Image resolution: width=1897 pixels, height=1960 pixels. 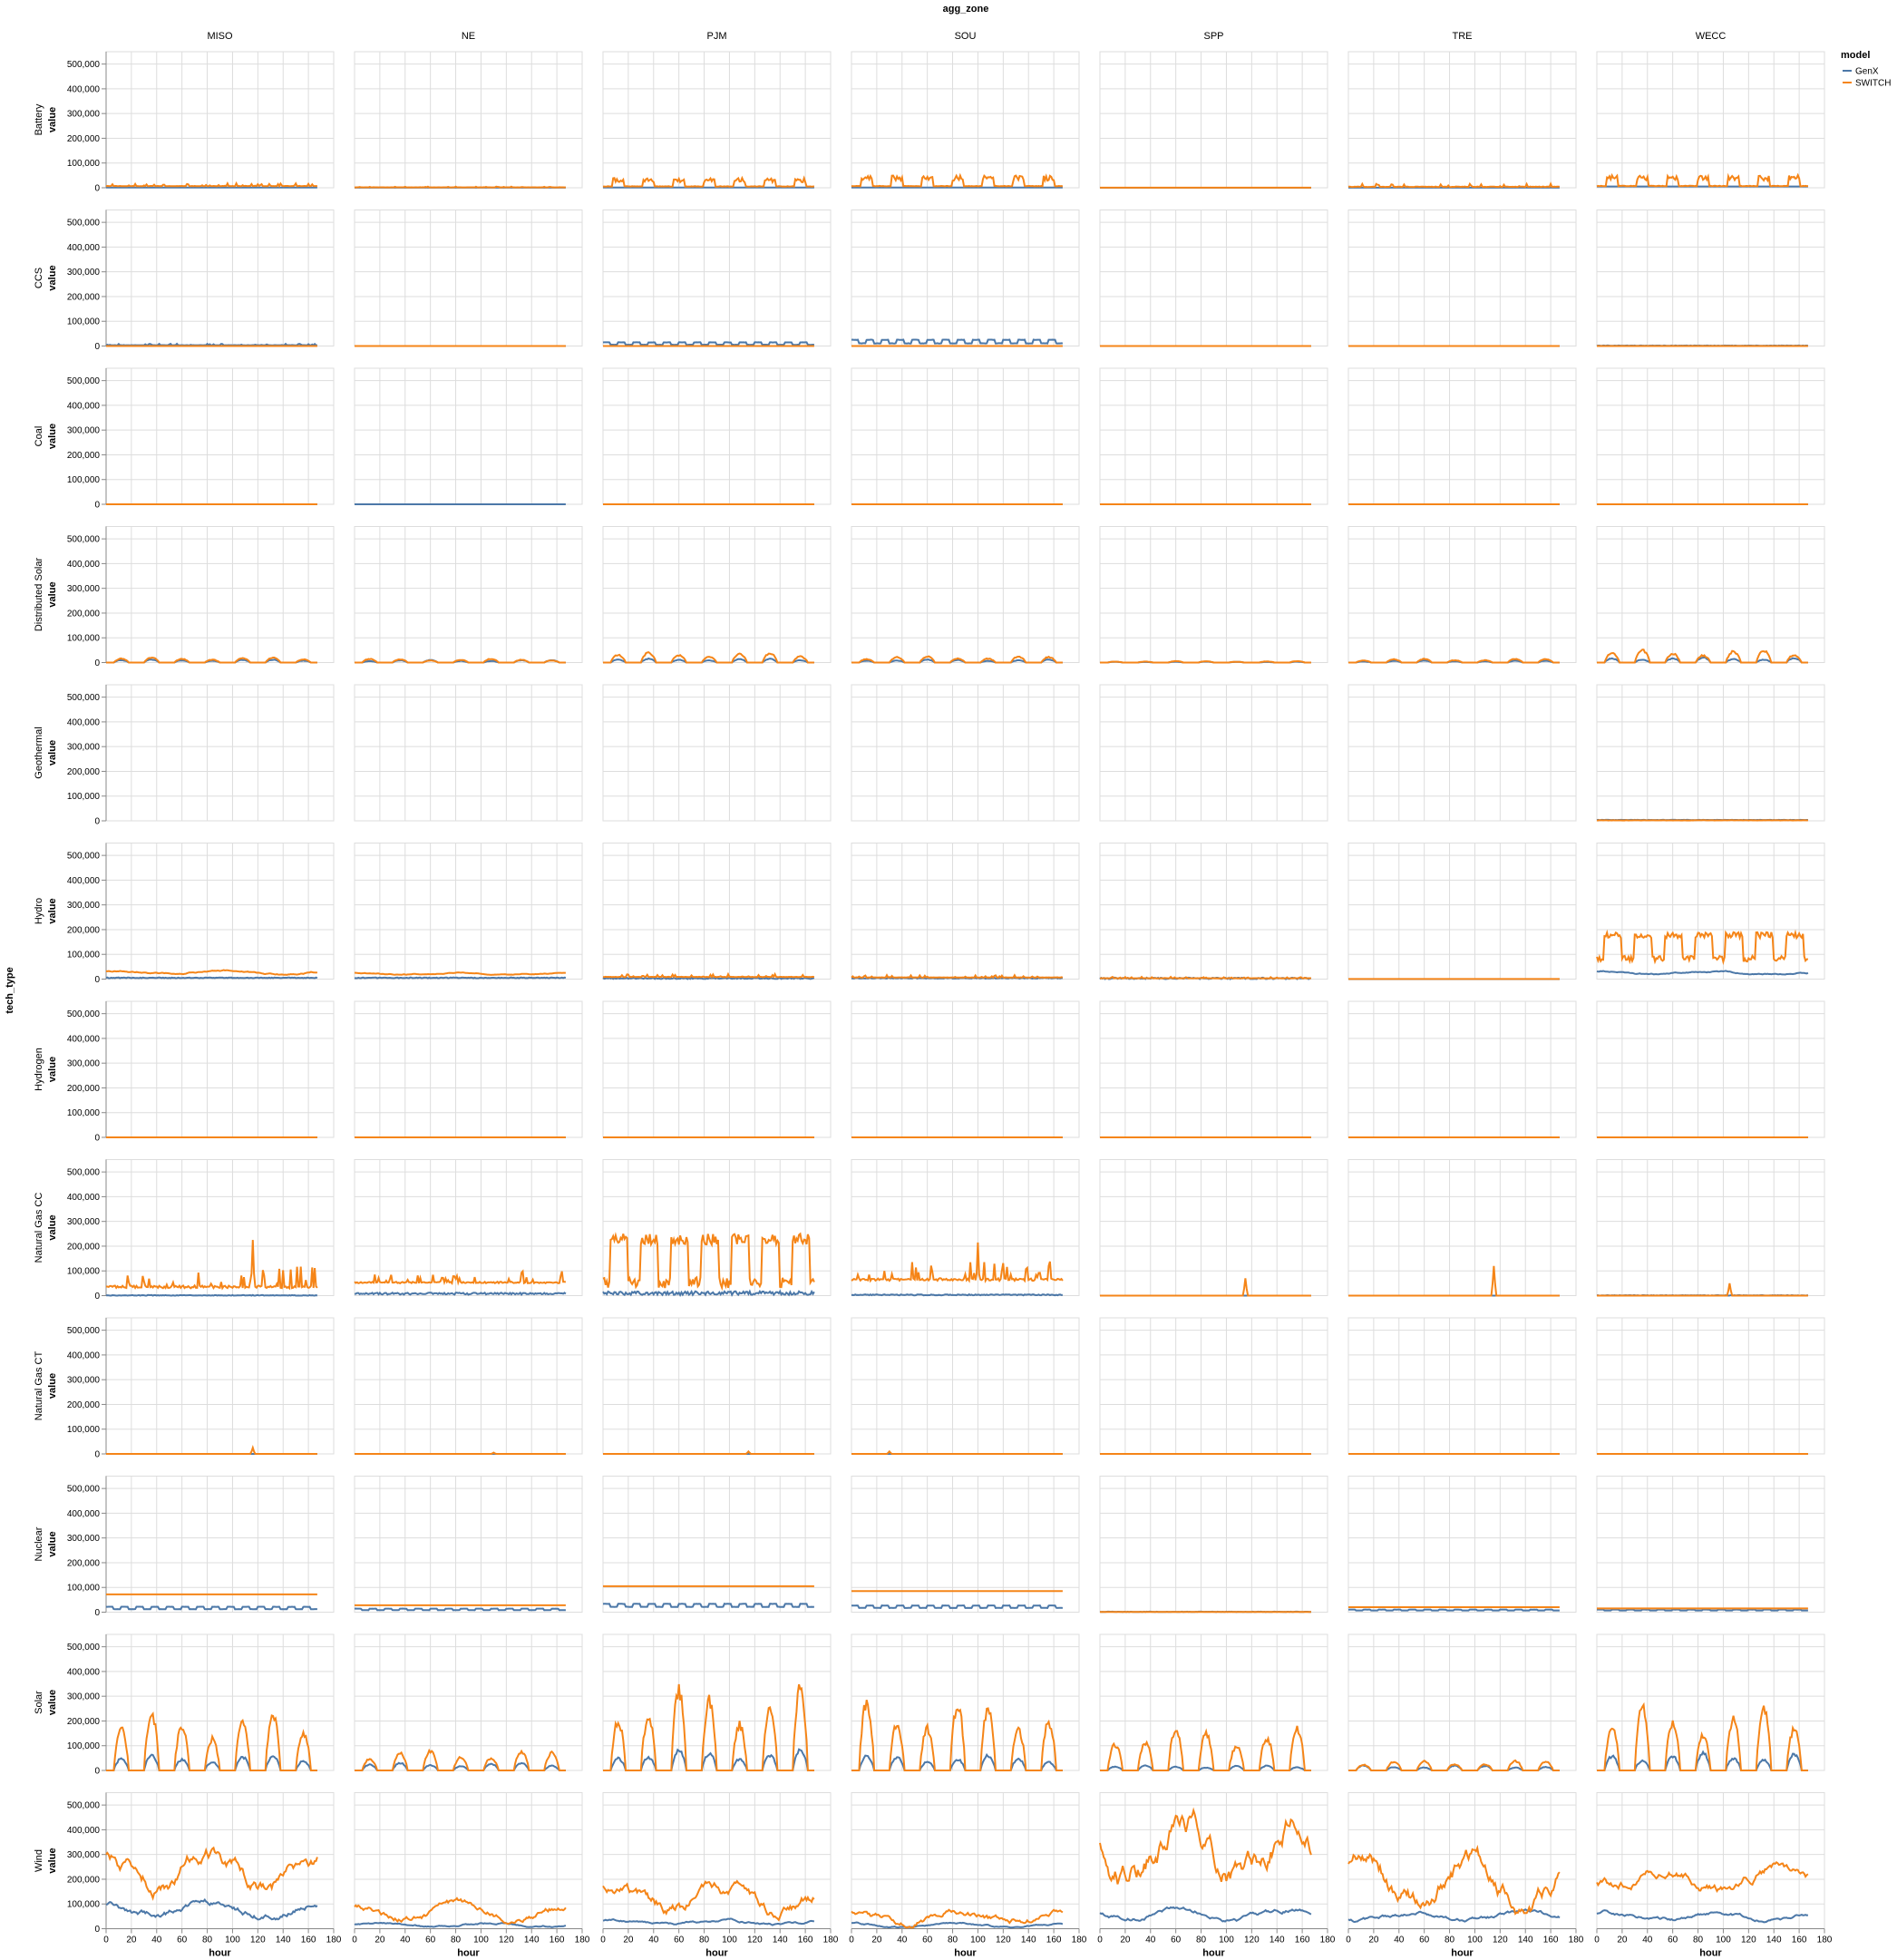 I want to click on panel-TRE-Hydrogen, so click(x=1462, y=1069).